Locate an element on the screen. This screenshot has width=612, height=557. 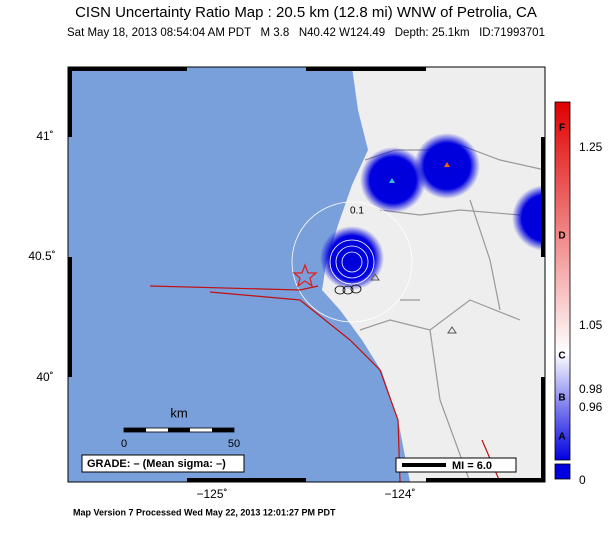
contours is located at coordinates (352, 262).